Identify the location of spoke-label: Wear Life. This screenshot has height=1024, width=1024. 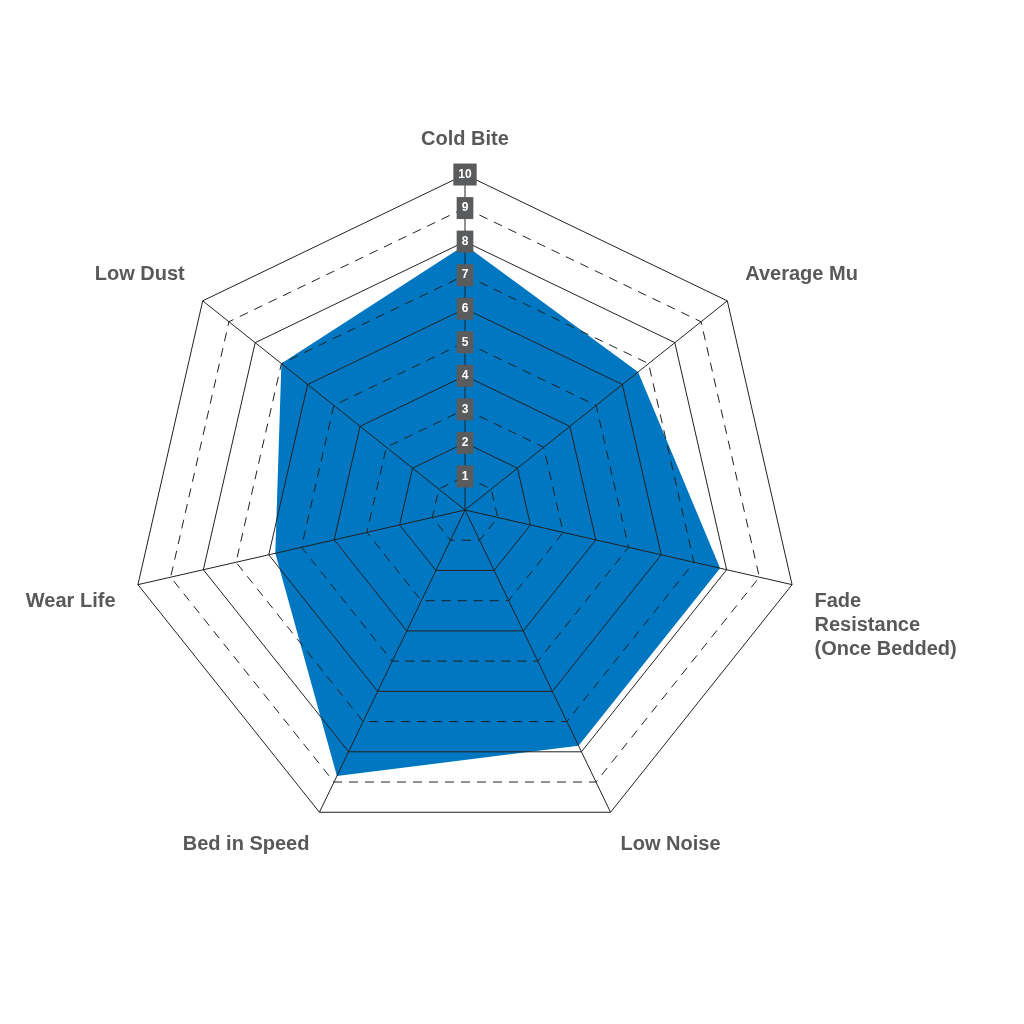
(70, 600).